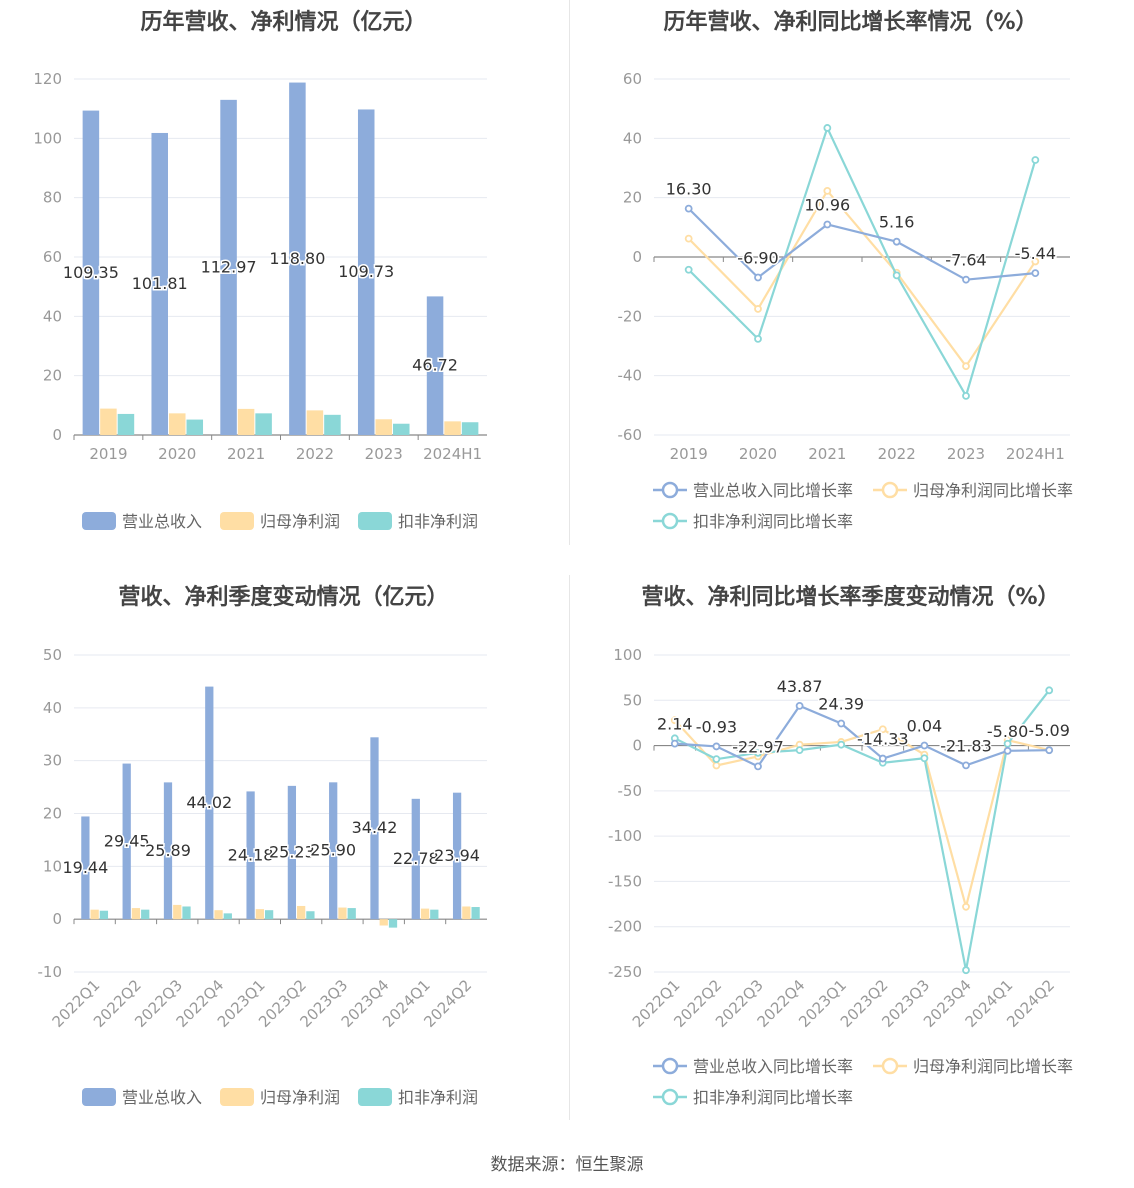 The height and width of the screenshot is (1188, 1134). Describe the element at coordinates (670, 1066) in the screenshot. I see `legend-marker` at that location.